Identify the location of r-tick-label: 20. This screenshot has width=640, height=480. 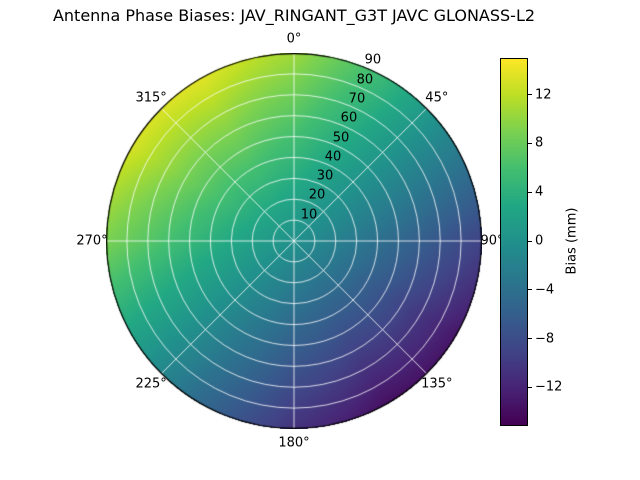
(317, 195).